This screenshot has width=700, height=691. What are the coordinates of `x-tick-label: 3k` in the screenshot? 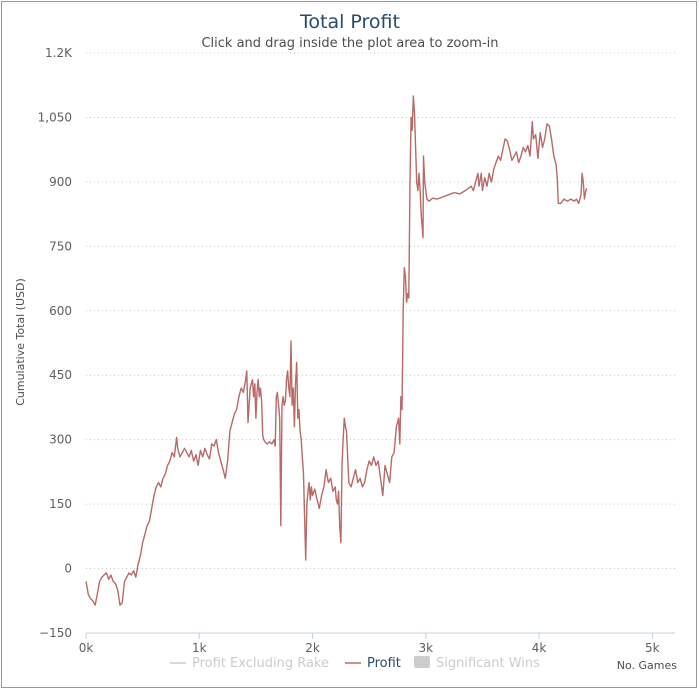 It's located at (426, 648).